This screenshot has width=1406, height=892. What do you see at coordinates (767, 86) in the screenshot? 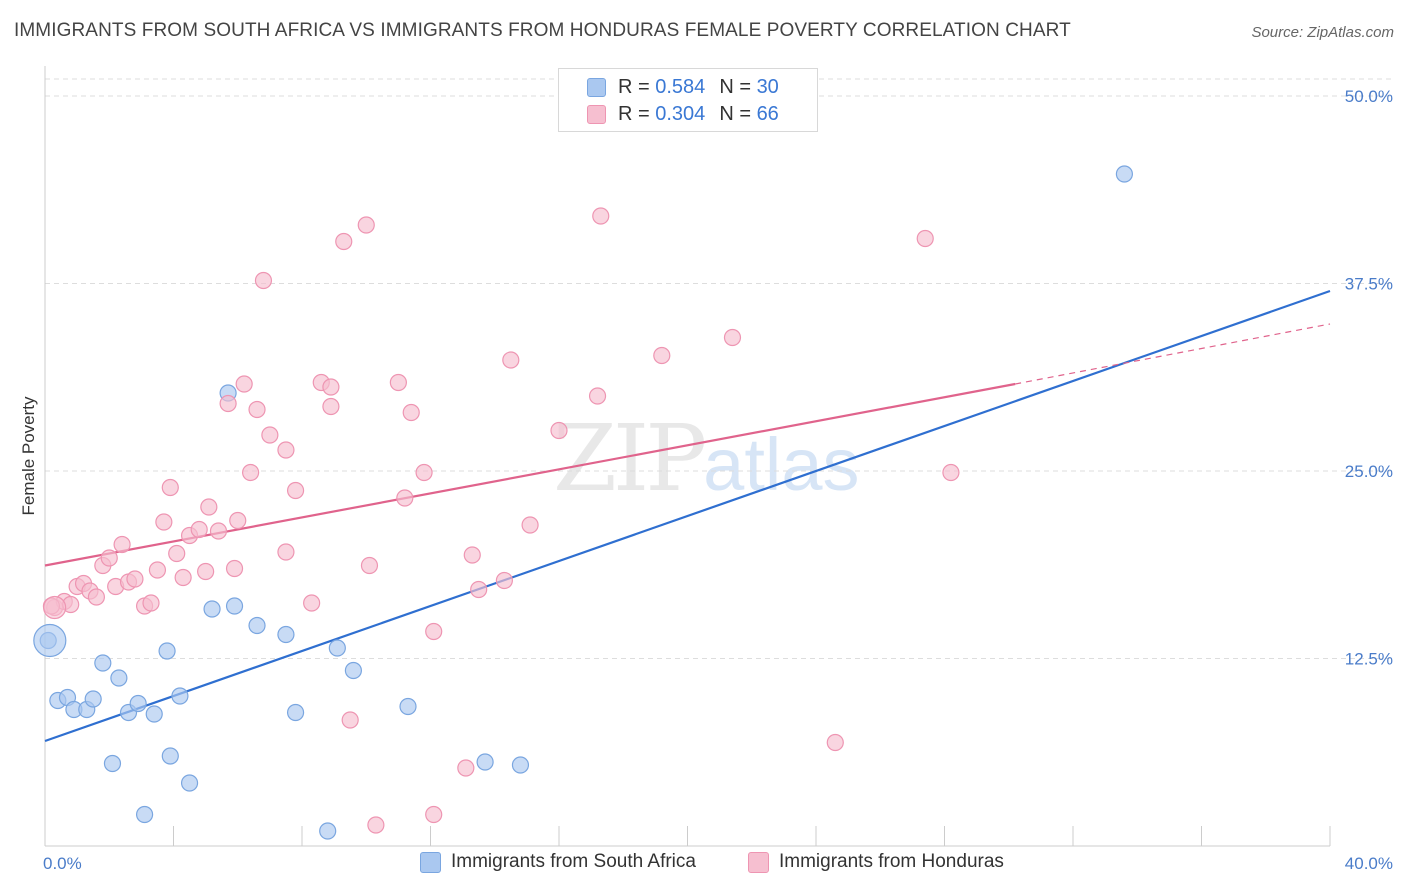
I see `n-value: 30` at bounding box center [767, 86].